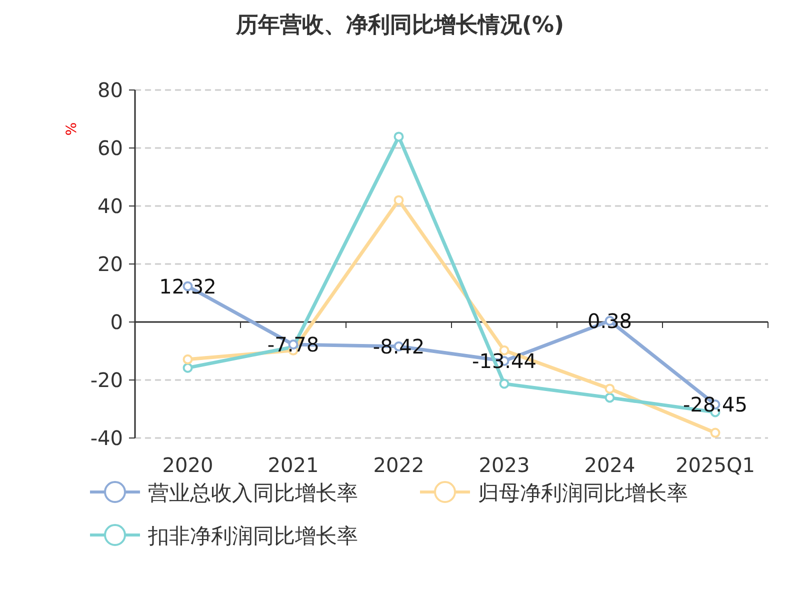  Describe the element at coordinates (399, 25) in the screenshot. I see `chart-title: 历年营收、净利同比增长情况(%)` at that location.